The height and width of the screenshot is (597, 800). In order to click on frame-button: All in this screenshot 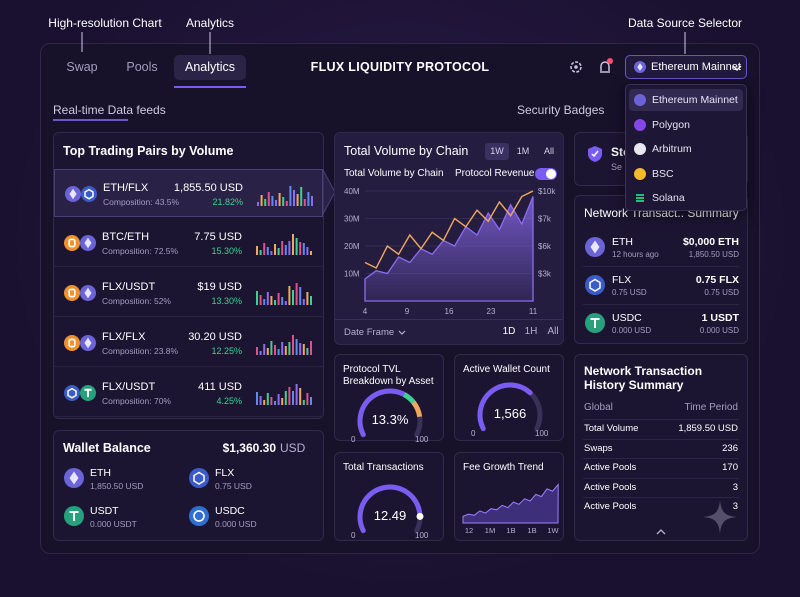, I will do `click(553, 331)`.